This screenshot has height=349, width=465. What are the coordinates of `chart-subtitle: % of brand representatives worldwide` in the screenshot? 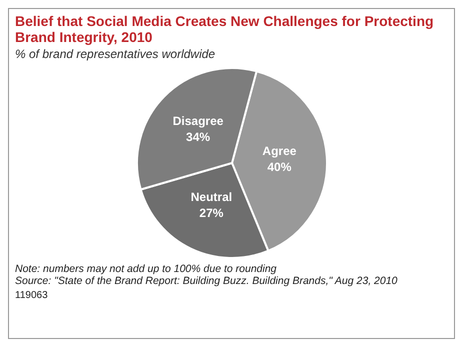 It's located at (115, 54).